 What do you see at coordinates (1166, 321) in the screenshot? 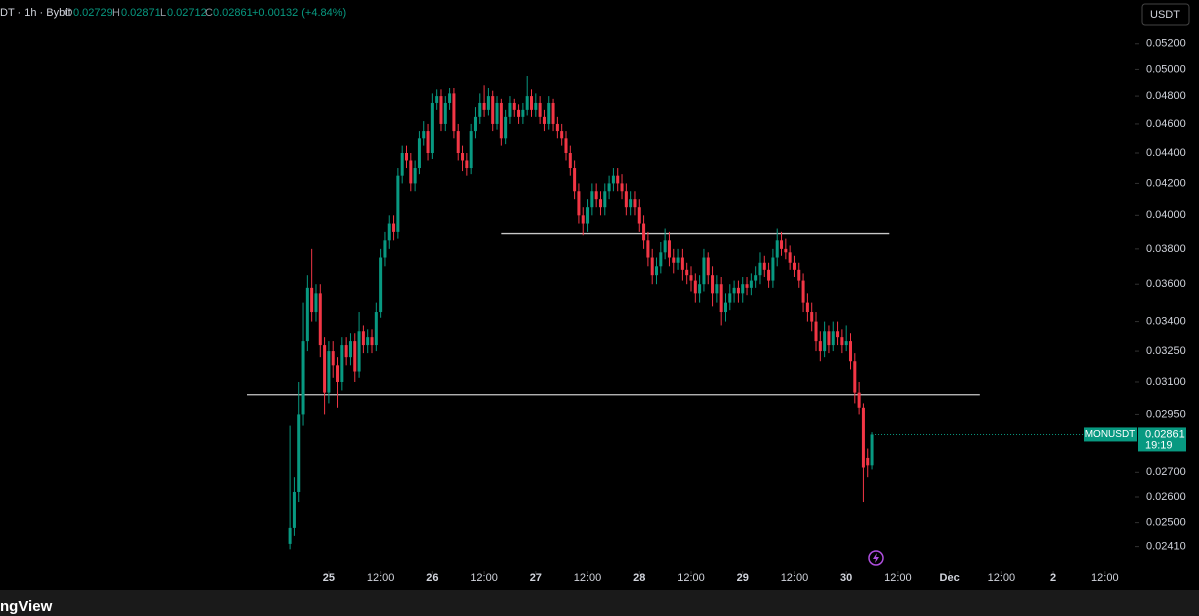
I see `y-tick-label: 0.03400` at bounding box center [1166, 321].